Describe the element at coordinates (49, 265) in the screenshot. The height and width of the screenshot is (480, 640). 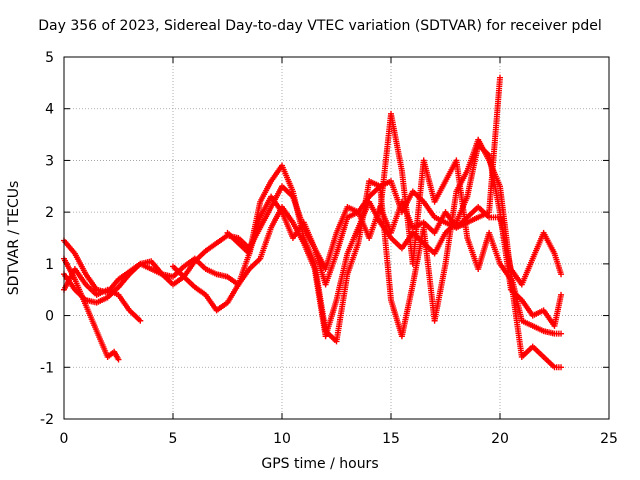
I see `y-tick-label: 1` at that location.